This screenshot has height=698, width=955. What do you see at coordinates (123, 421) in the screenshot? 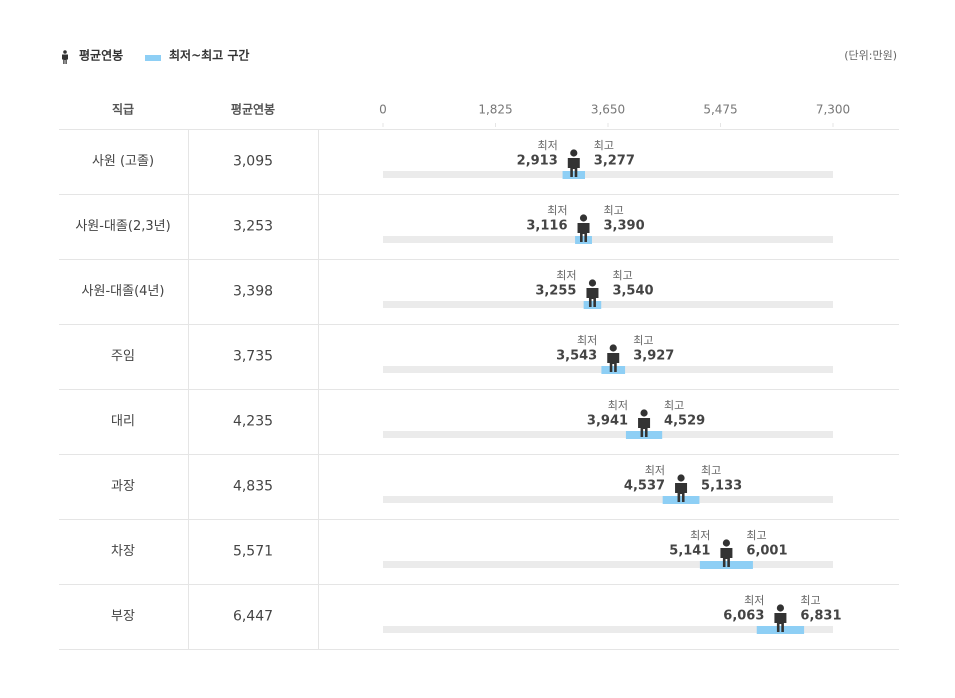
I see `category-label: 대리` at bounding box center [123, 421].